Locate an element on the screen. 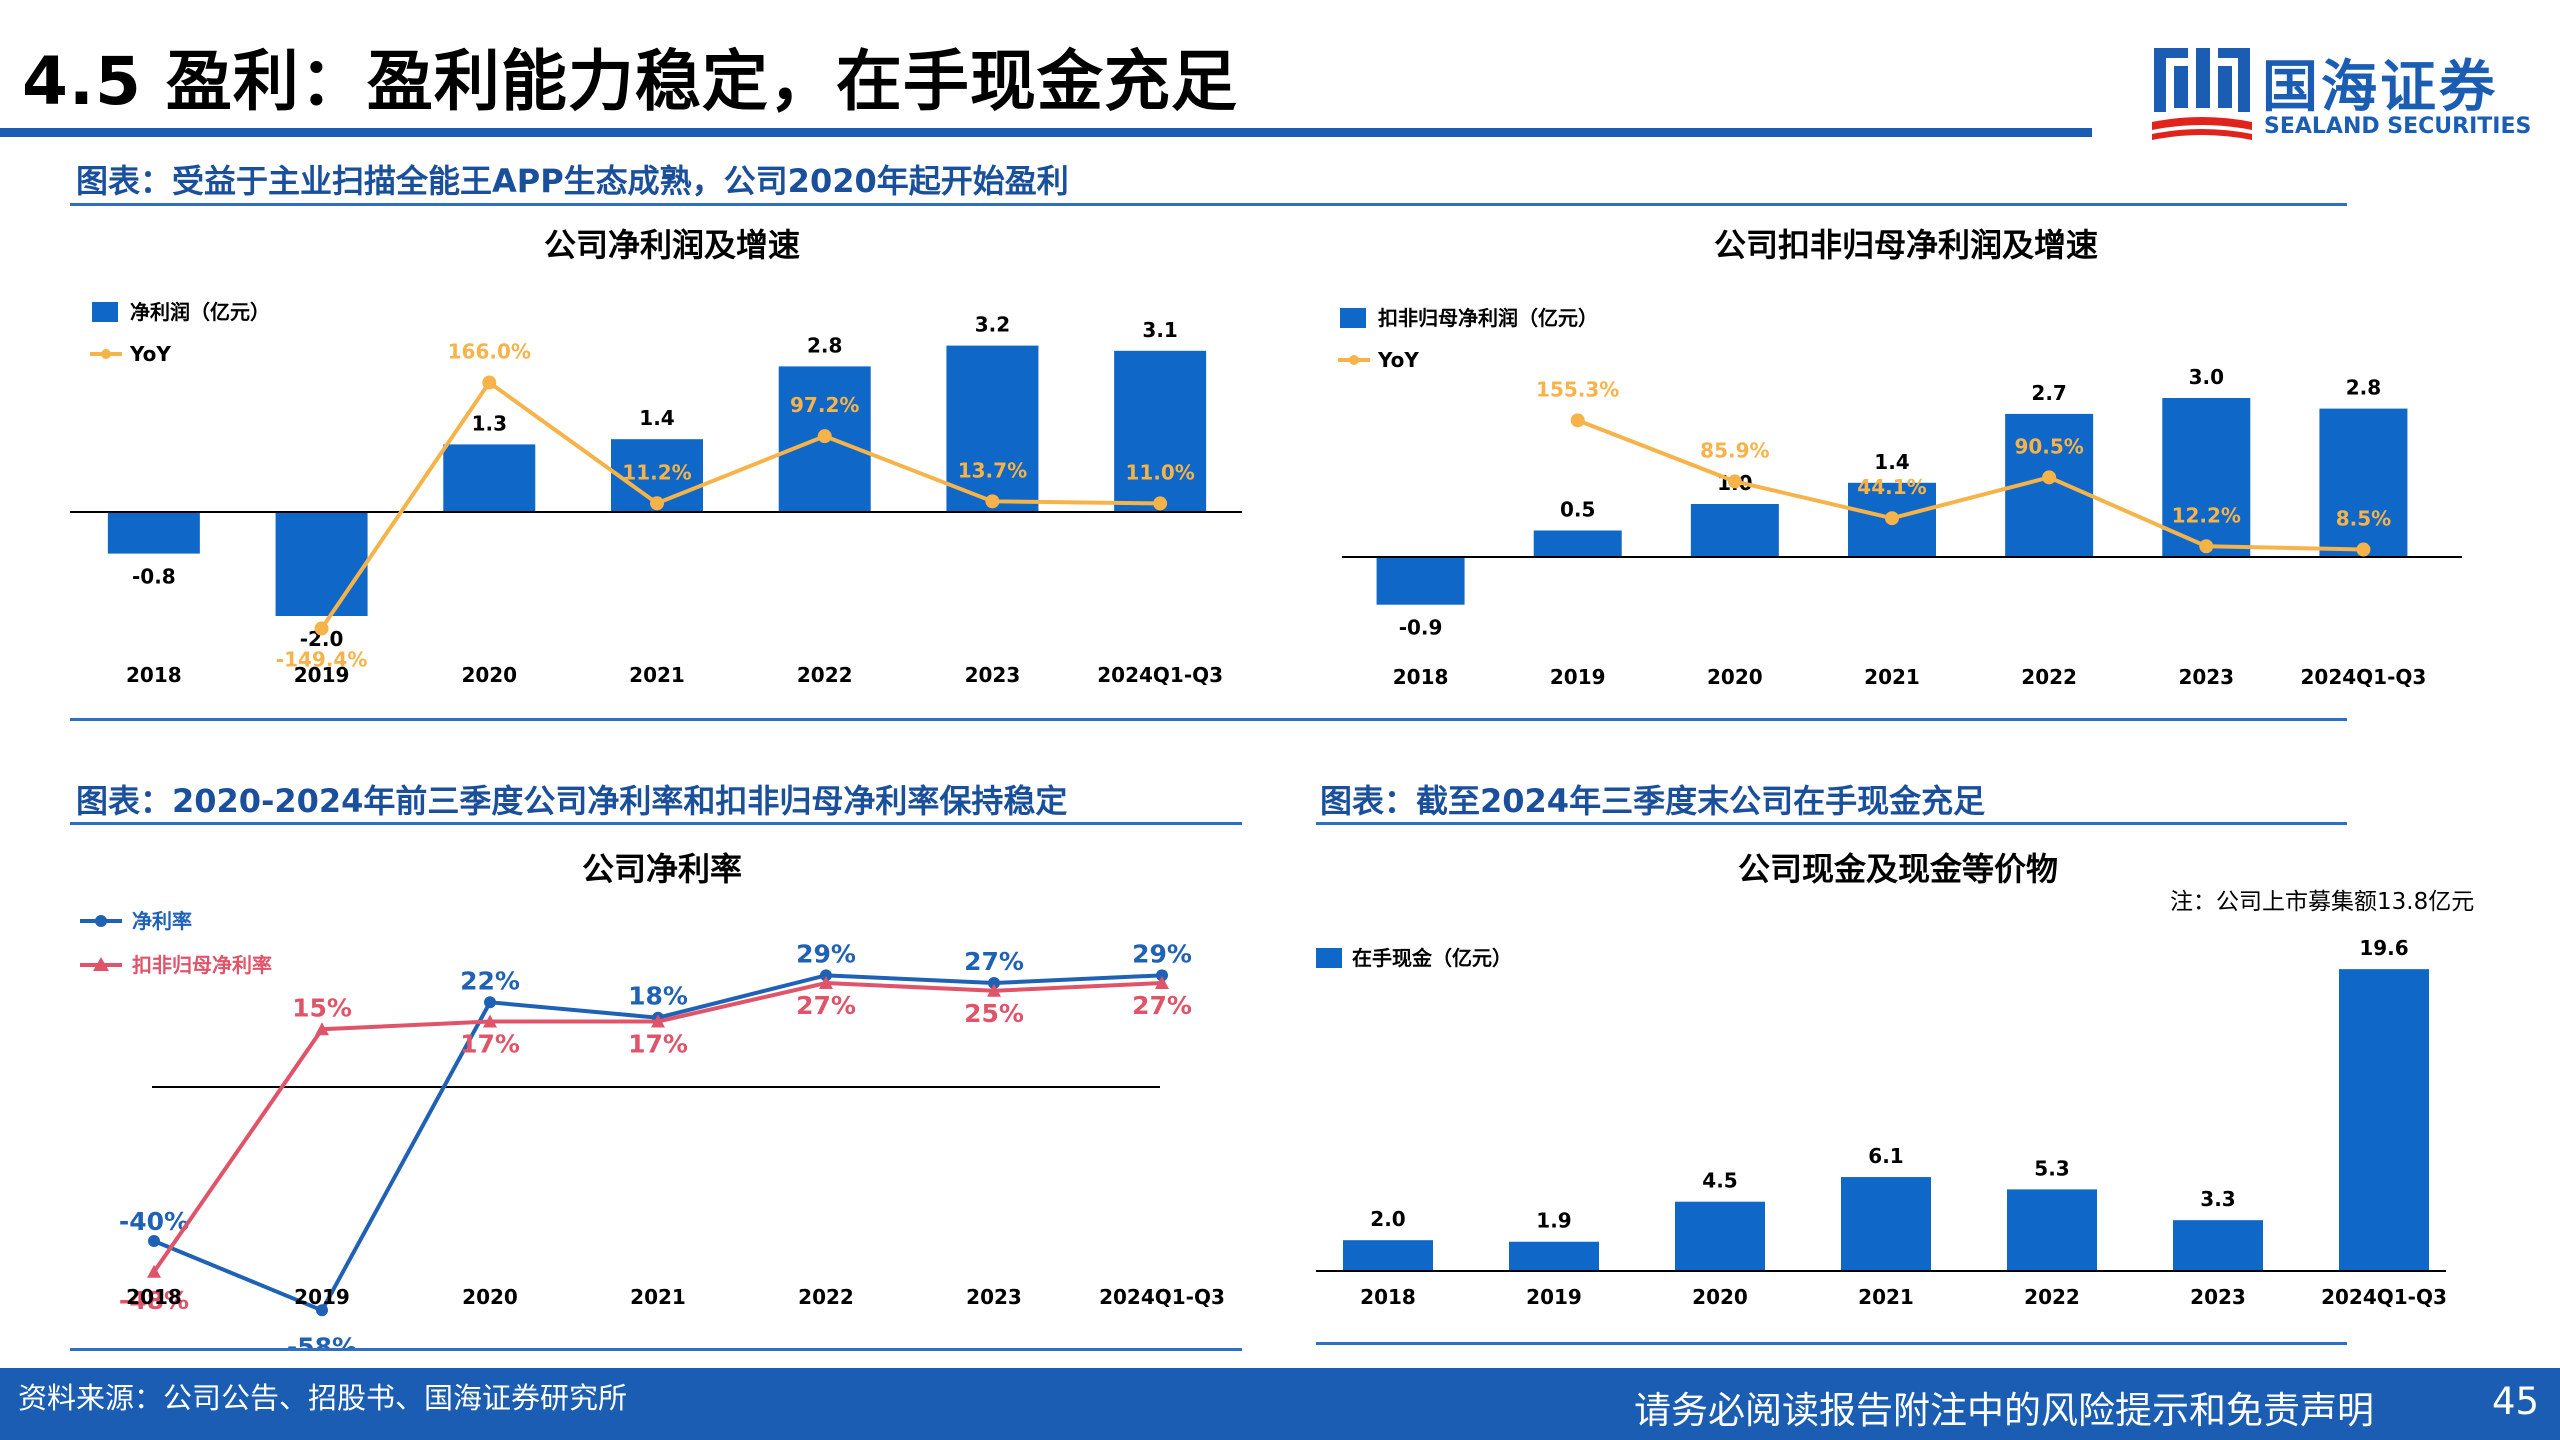 The image size is (2560, 1440). chart-note: 注：公司上市募集额13.8亿元 is located at coordinates (2322, 902).